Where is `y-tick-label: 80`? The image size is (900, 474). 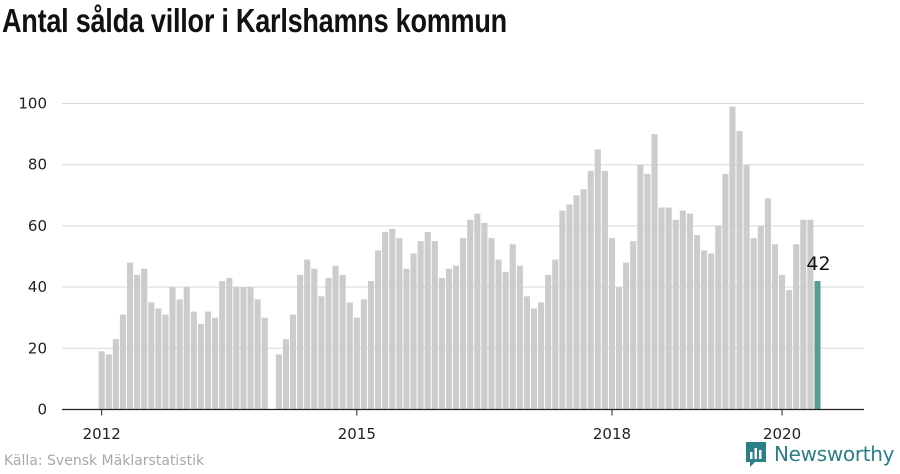
y-tick-label: 80 is located at coordinates (37, 165).